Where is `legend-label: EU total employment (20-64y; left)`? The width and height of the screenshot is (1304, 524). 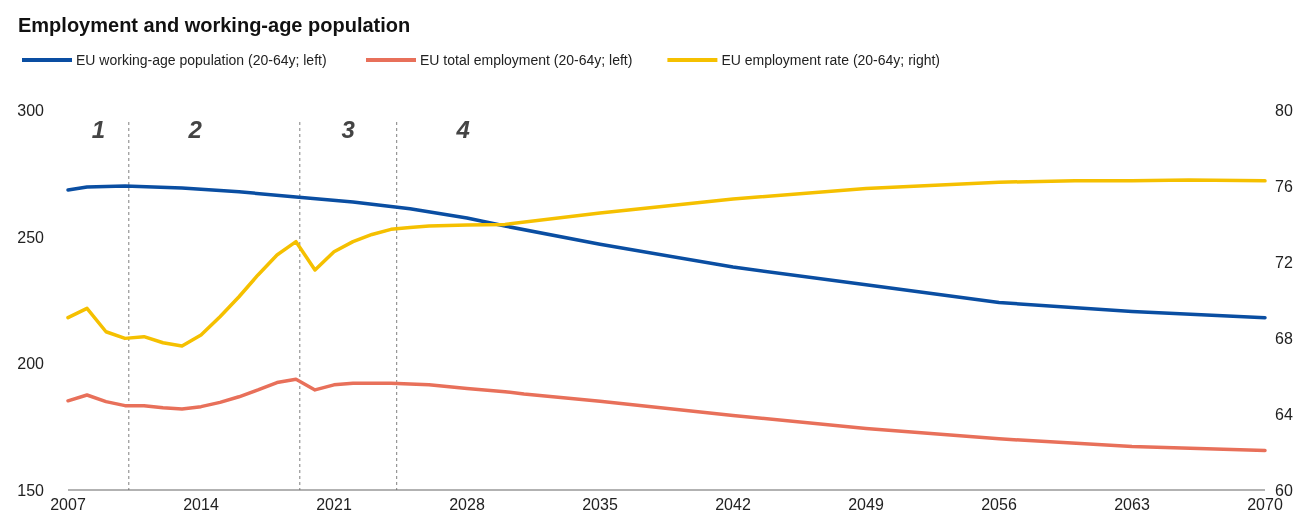
legend-label: EU total employment (20-64y; left) is located at coordinates (526, 60).